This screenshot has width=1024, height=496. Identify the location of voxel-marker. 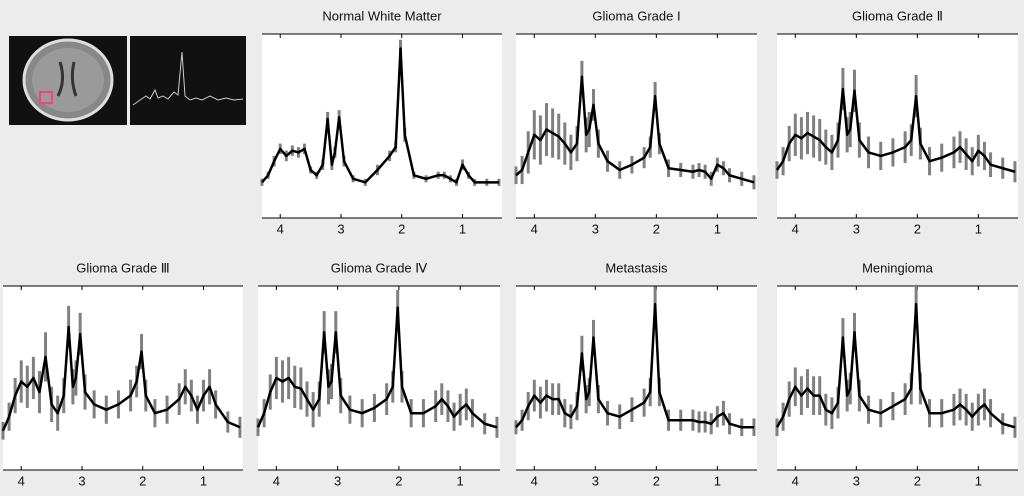
(46, 97).